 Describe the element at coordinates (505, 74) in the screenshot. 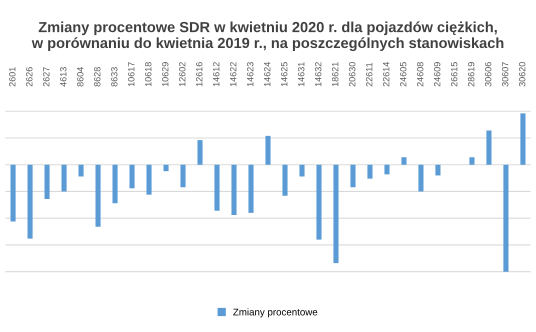

I see `x-tick-label: 30607` at that location.